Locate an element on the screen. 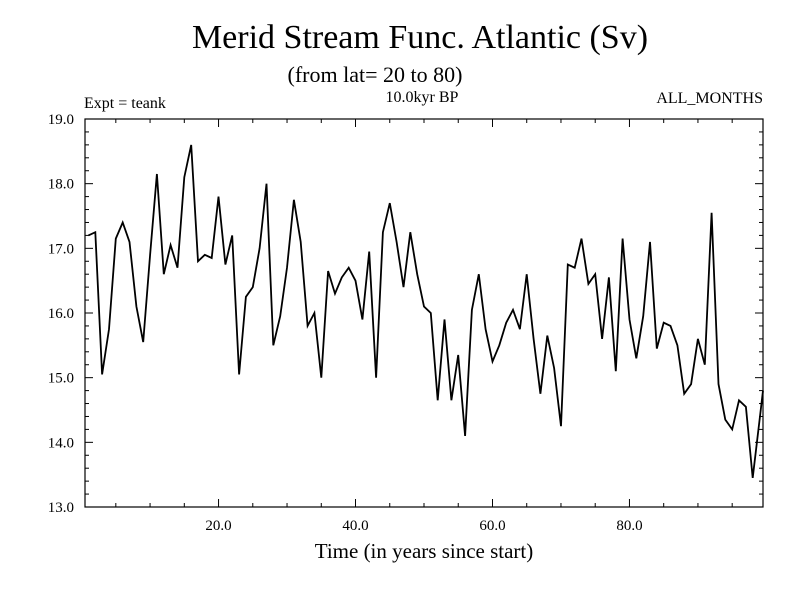  annotation-experiment: Expt = teank is located at coordinates (125, 103).